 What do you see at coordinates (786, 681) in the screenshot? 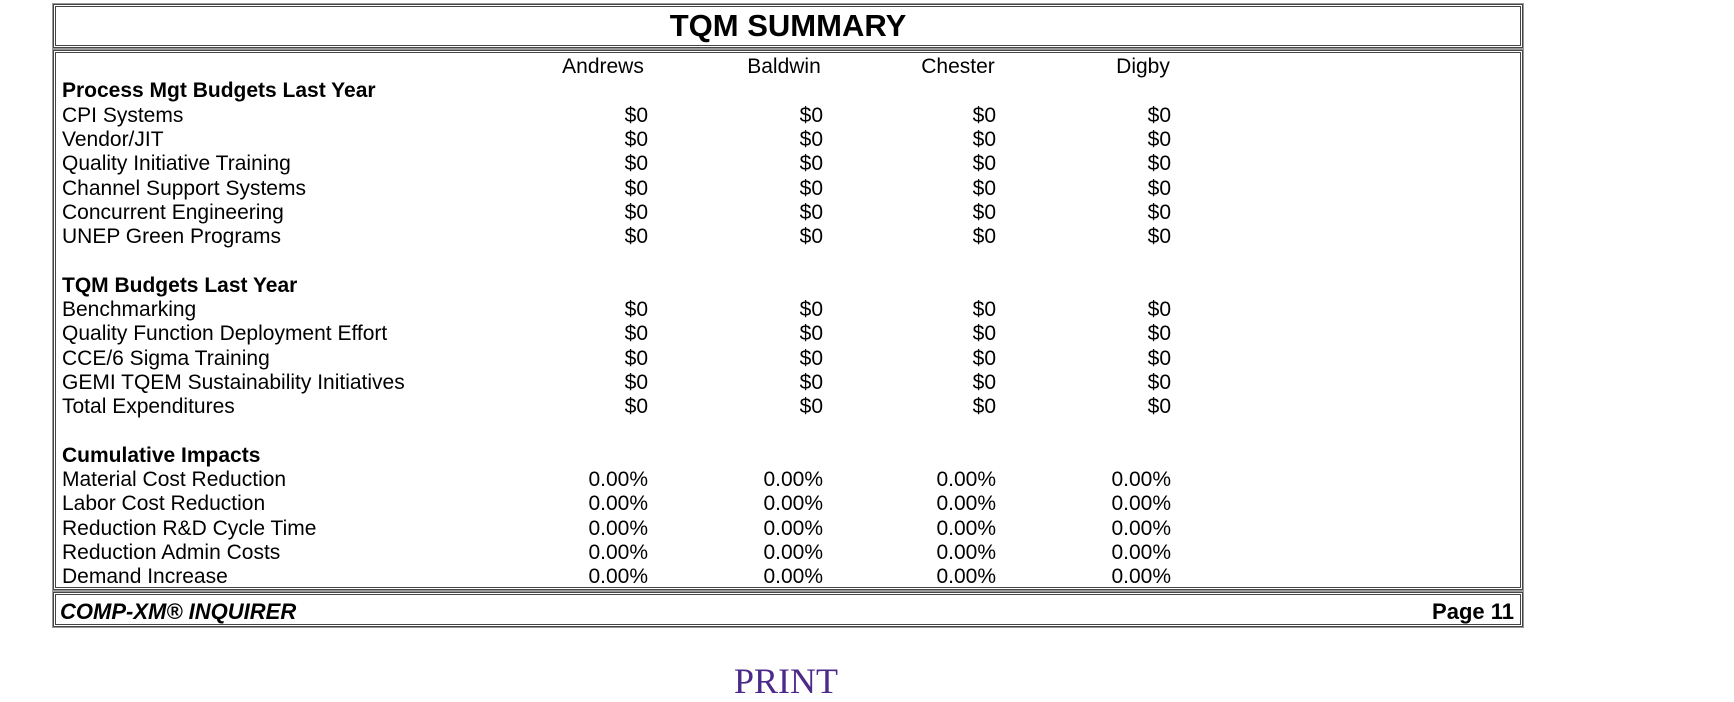
I see `print-link: PRINT` at bounding box center [786, 681].